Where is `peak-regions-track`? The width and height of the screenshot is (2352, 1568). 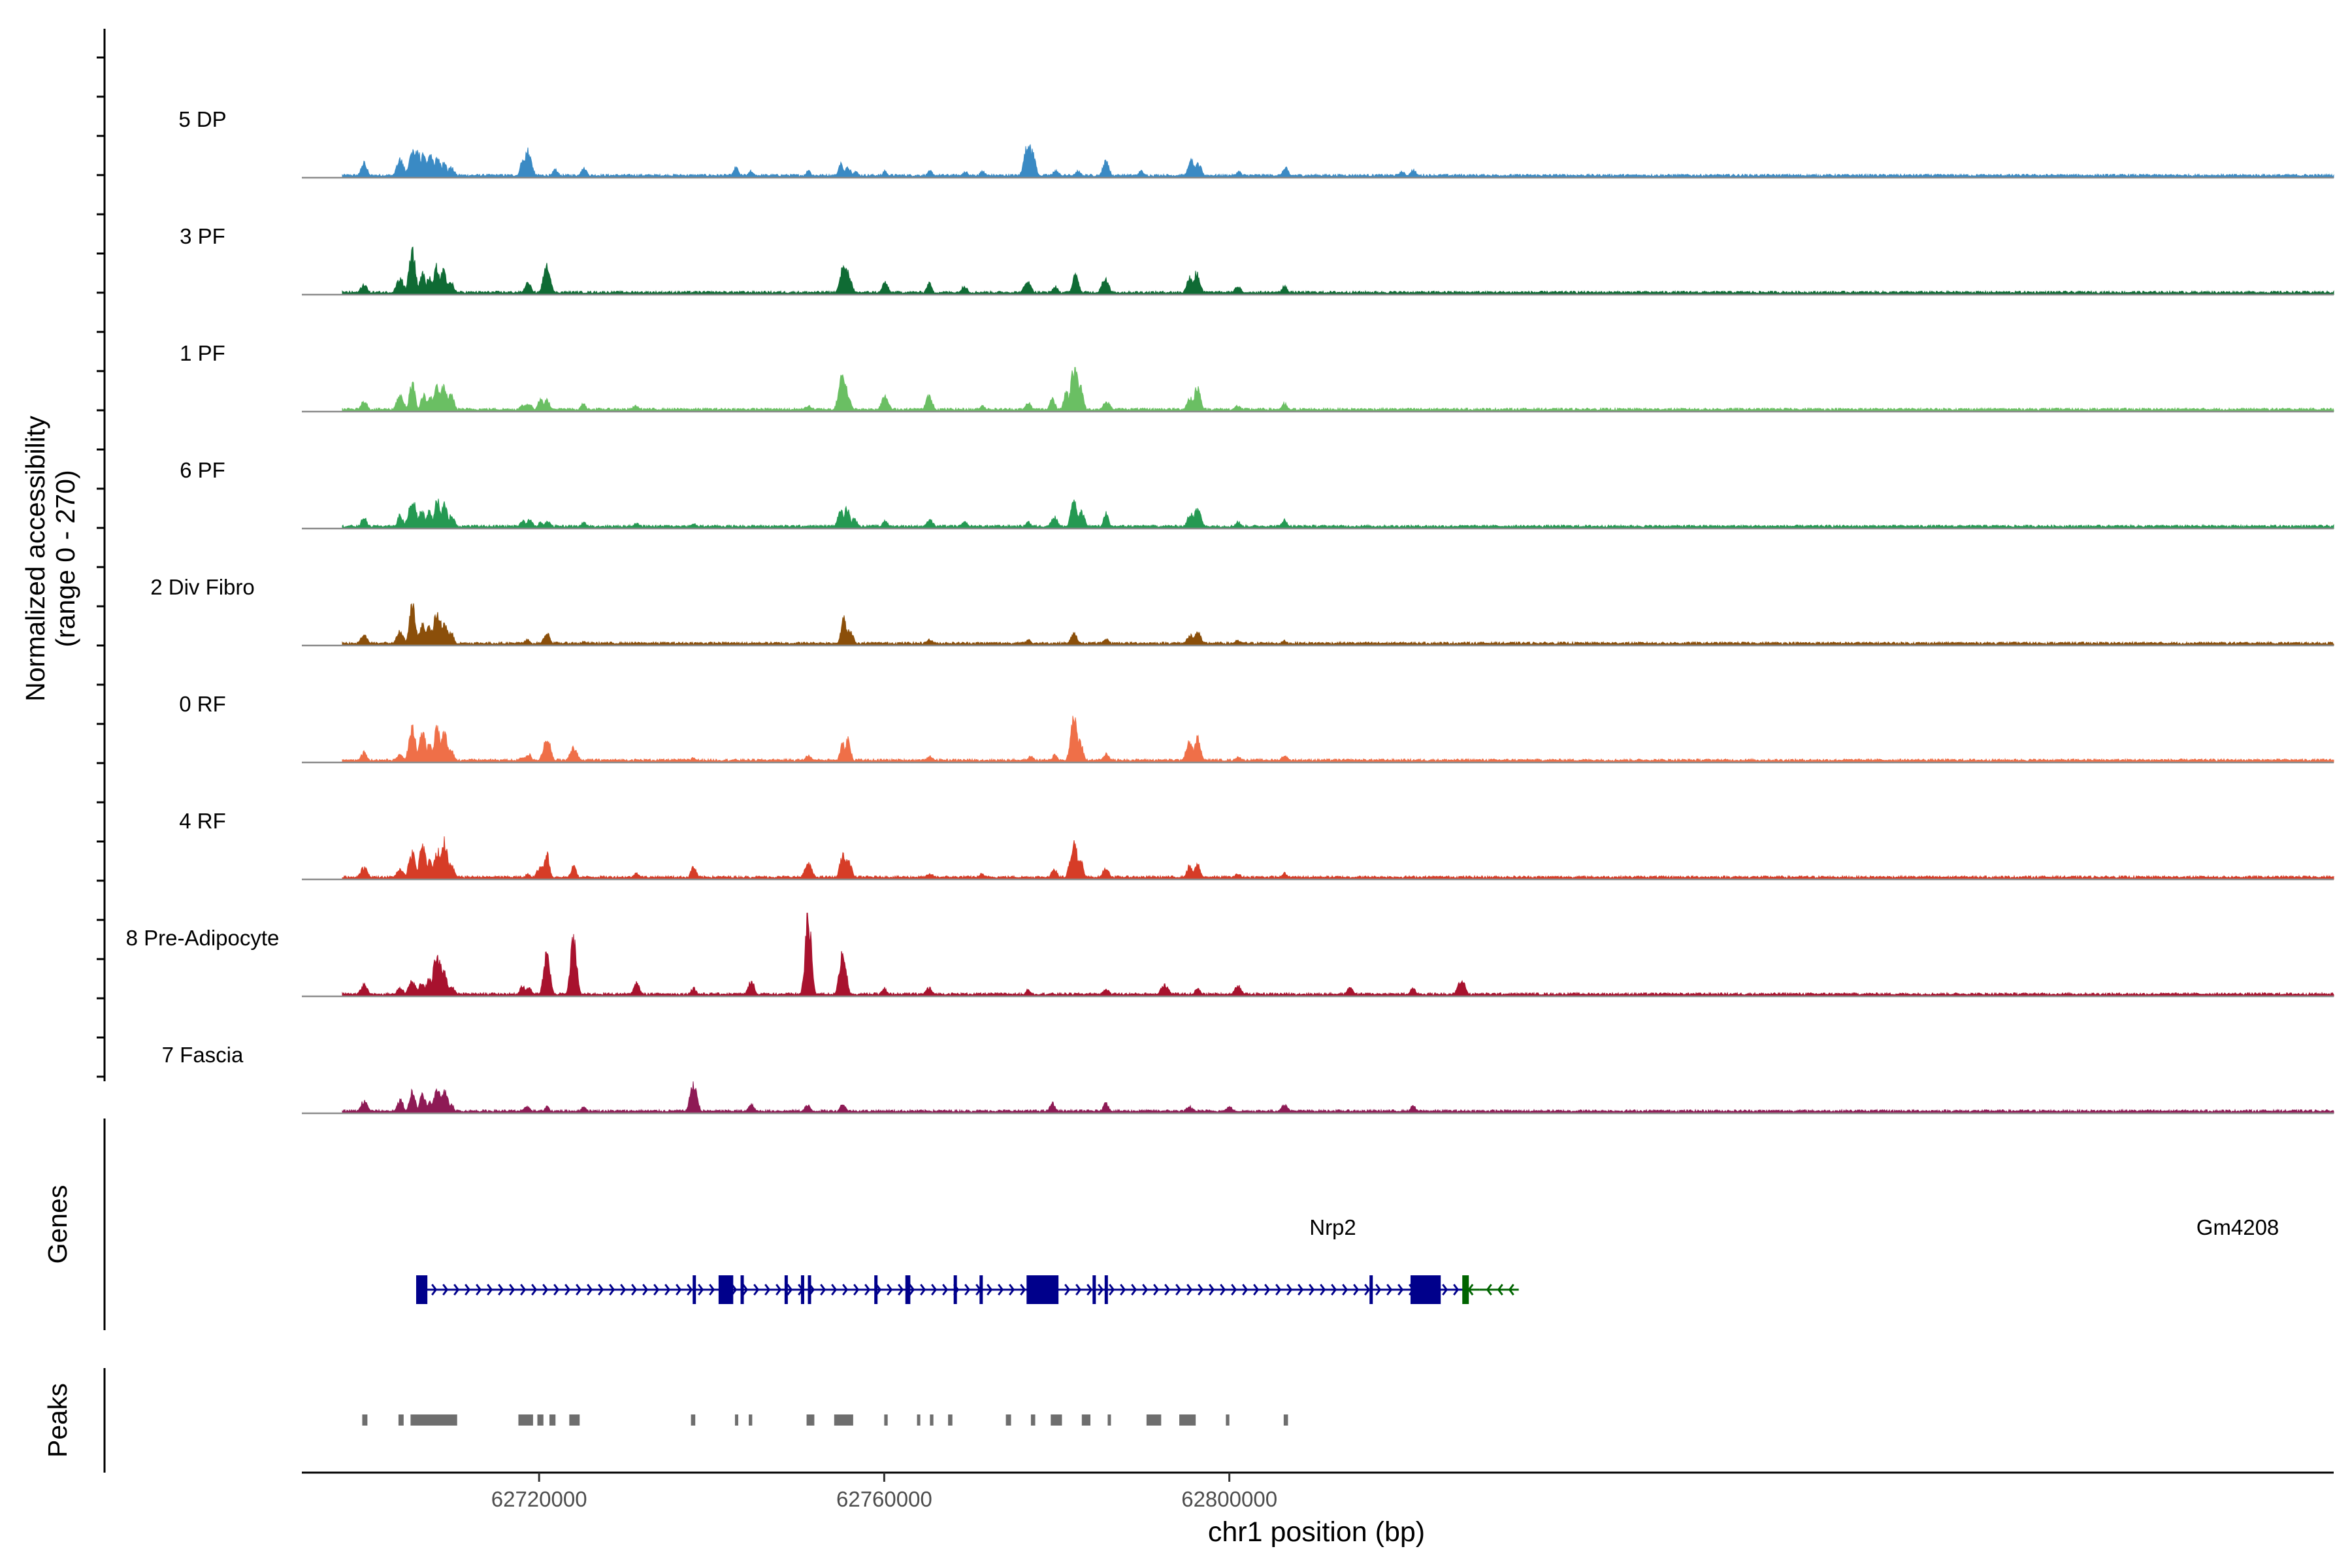
peak-regions-track is located at coordinates (825, 1420).